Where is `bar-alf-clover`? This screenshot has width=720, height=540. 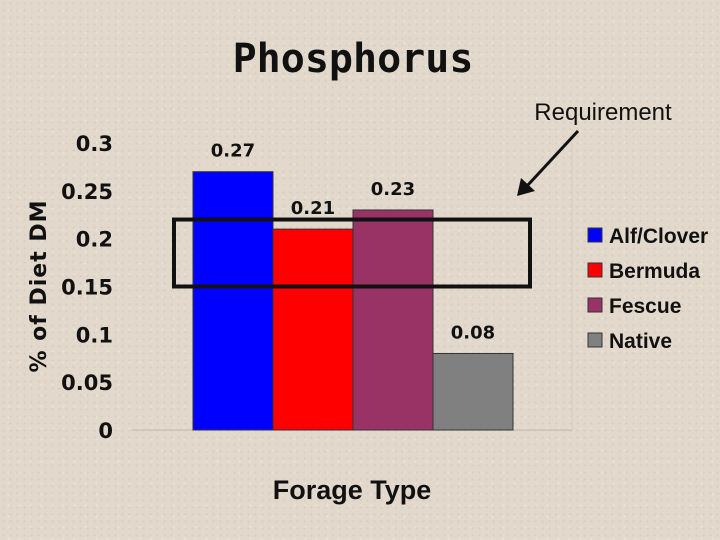
bar-alf-clover is located at coordinates (233, 301).